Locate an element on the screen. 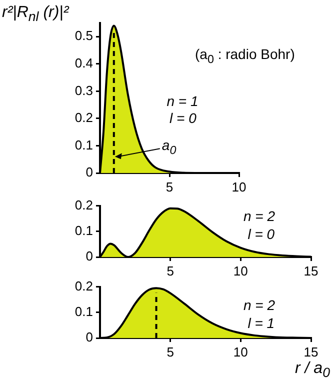 The height and width of the screenshot is (383, 331). y-tick-label: 0.4 is located at coordinates (83, 62).